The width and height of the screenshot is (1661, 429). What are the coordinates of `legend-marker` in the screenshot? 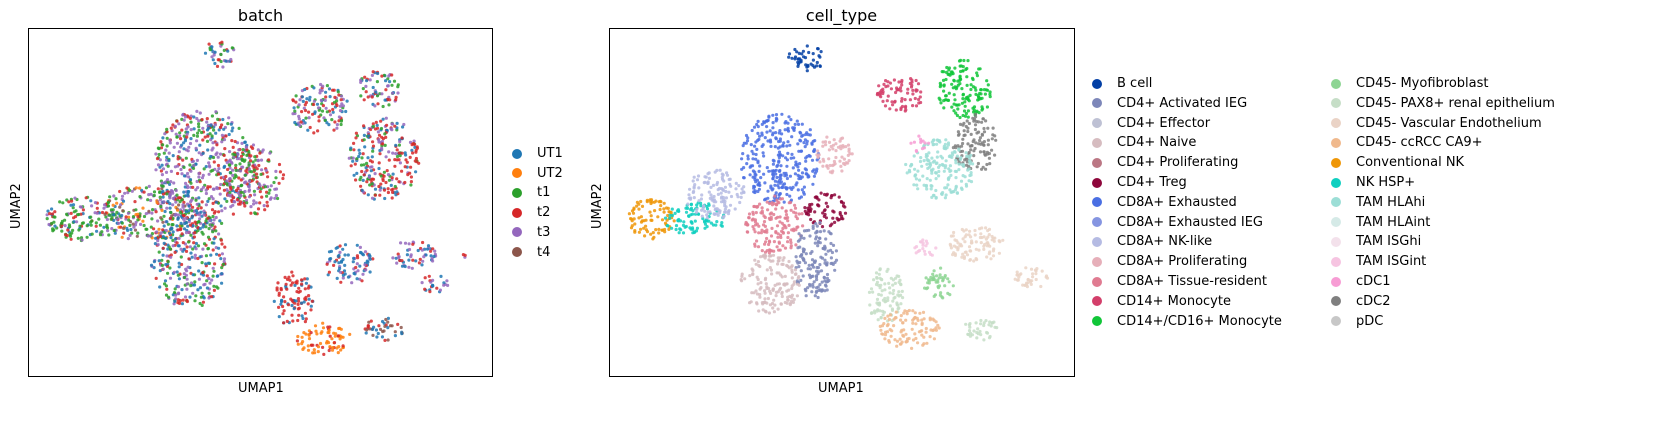 It's located at (1336, 202).